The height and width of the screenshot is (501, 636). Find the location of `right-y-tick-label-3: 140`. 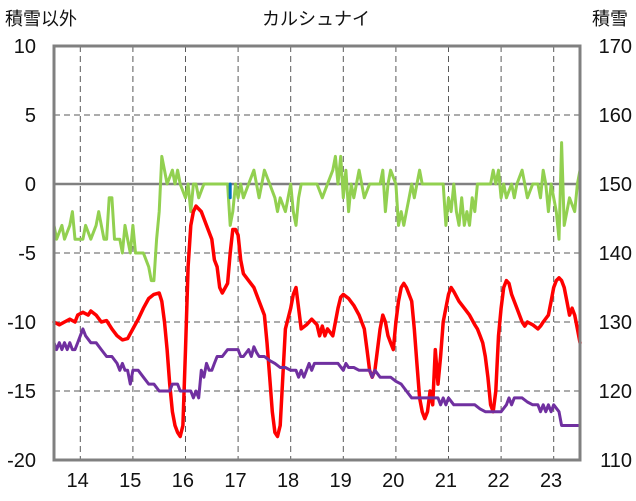

right-y-tick-label-3: 140 is located at coordinates (615, 254).